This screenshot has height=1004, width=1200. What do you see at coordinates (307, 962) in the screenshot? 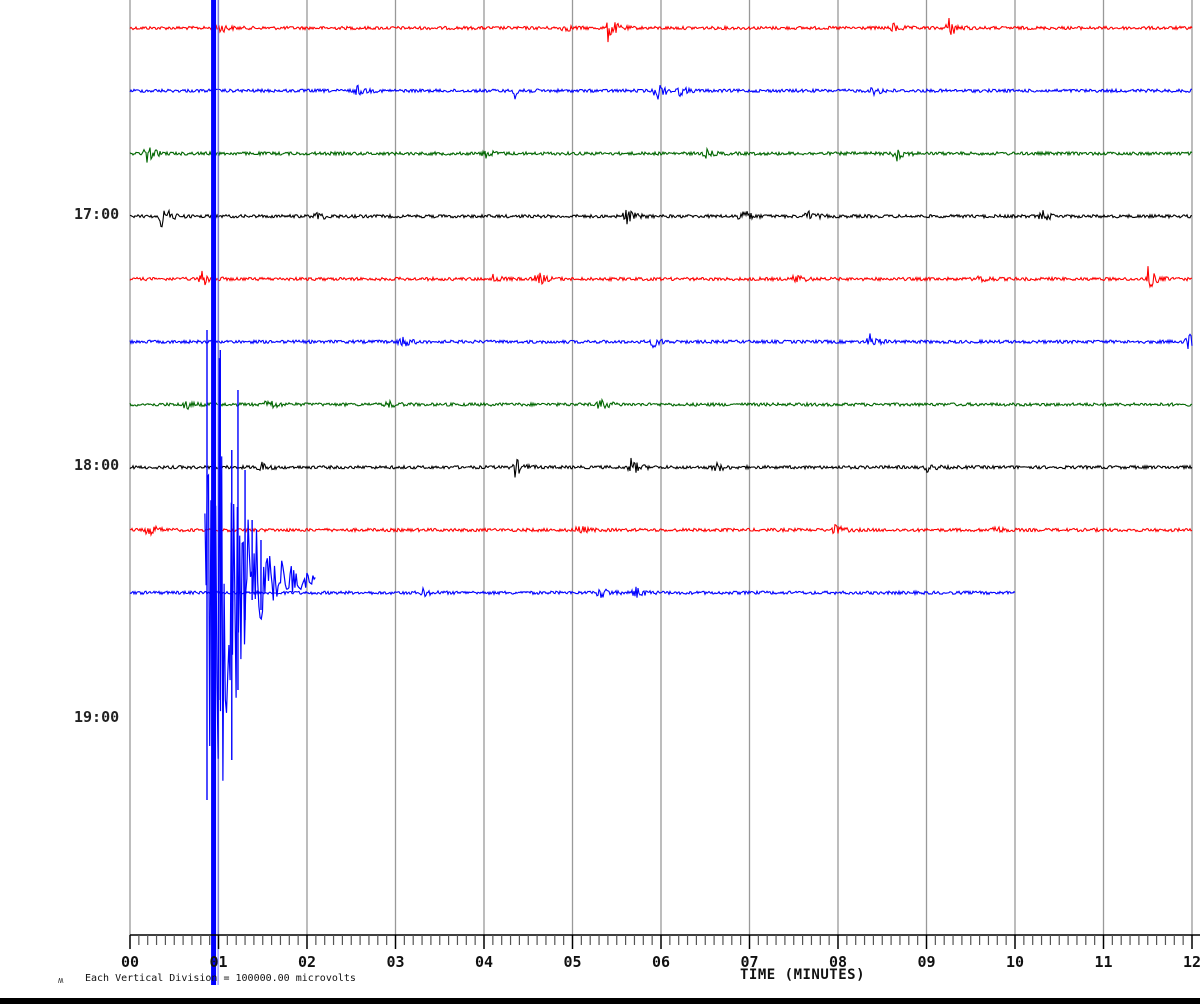
I see `minute-label: 02` at bounding box center [307, 962].